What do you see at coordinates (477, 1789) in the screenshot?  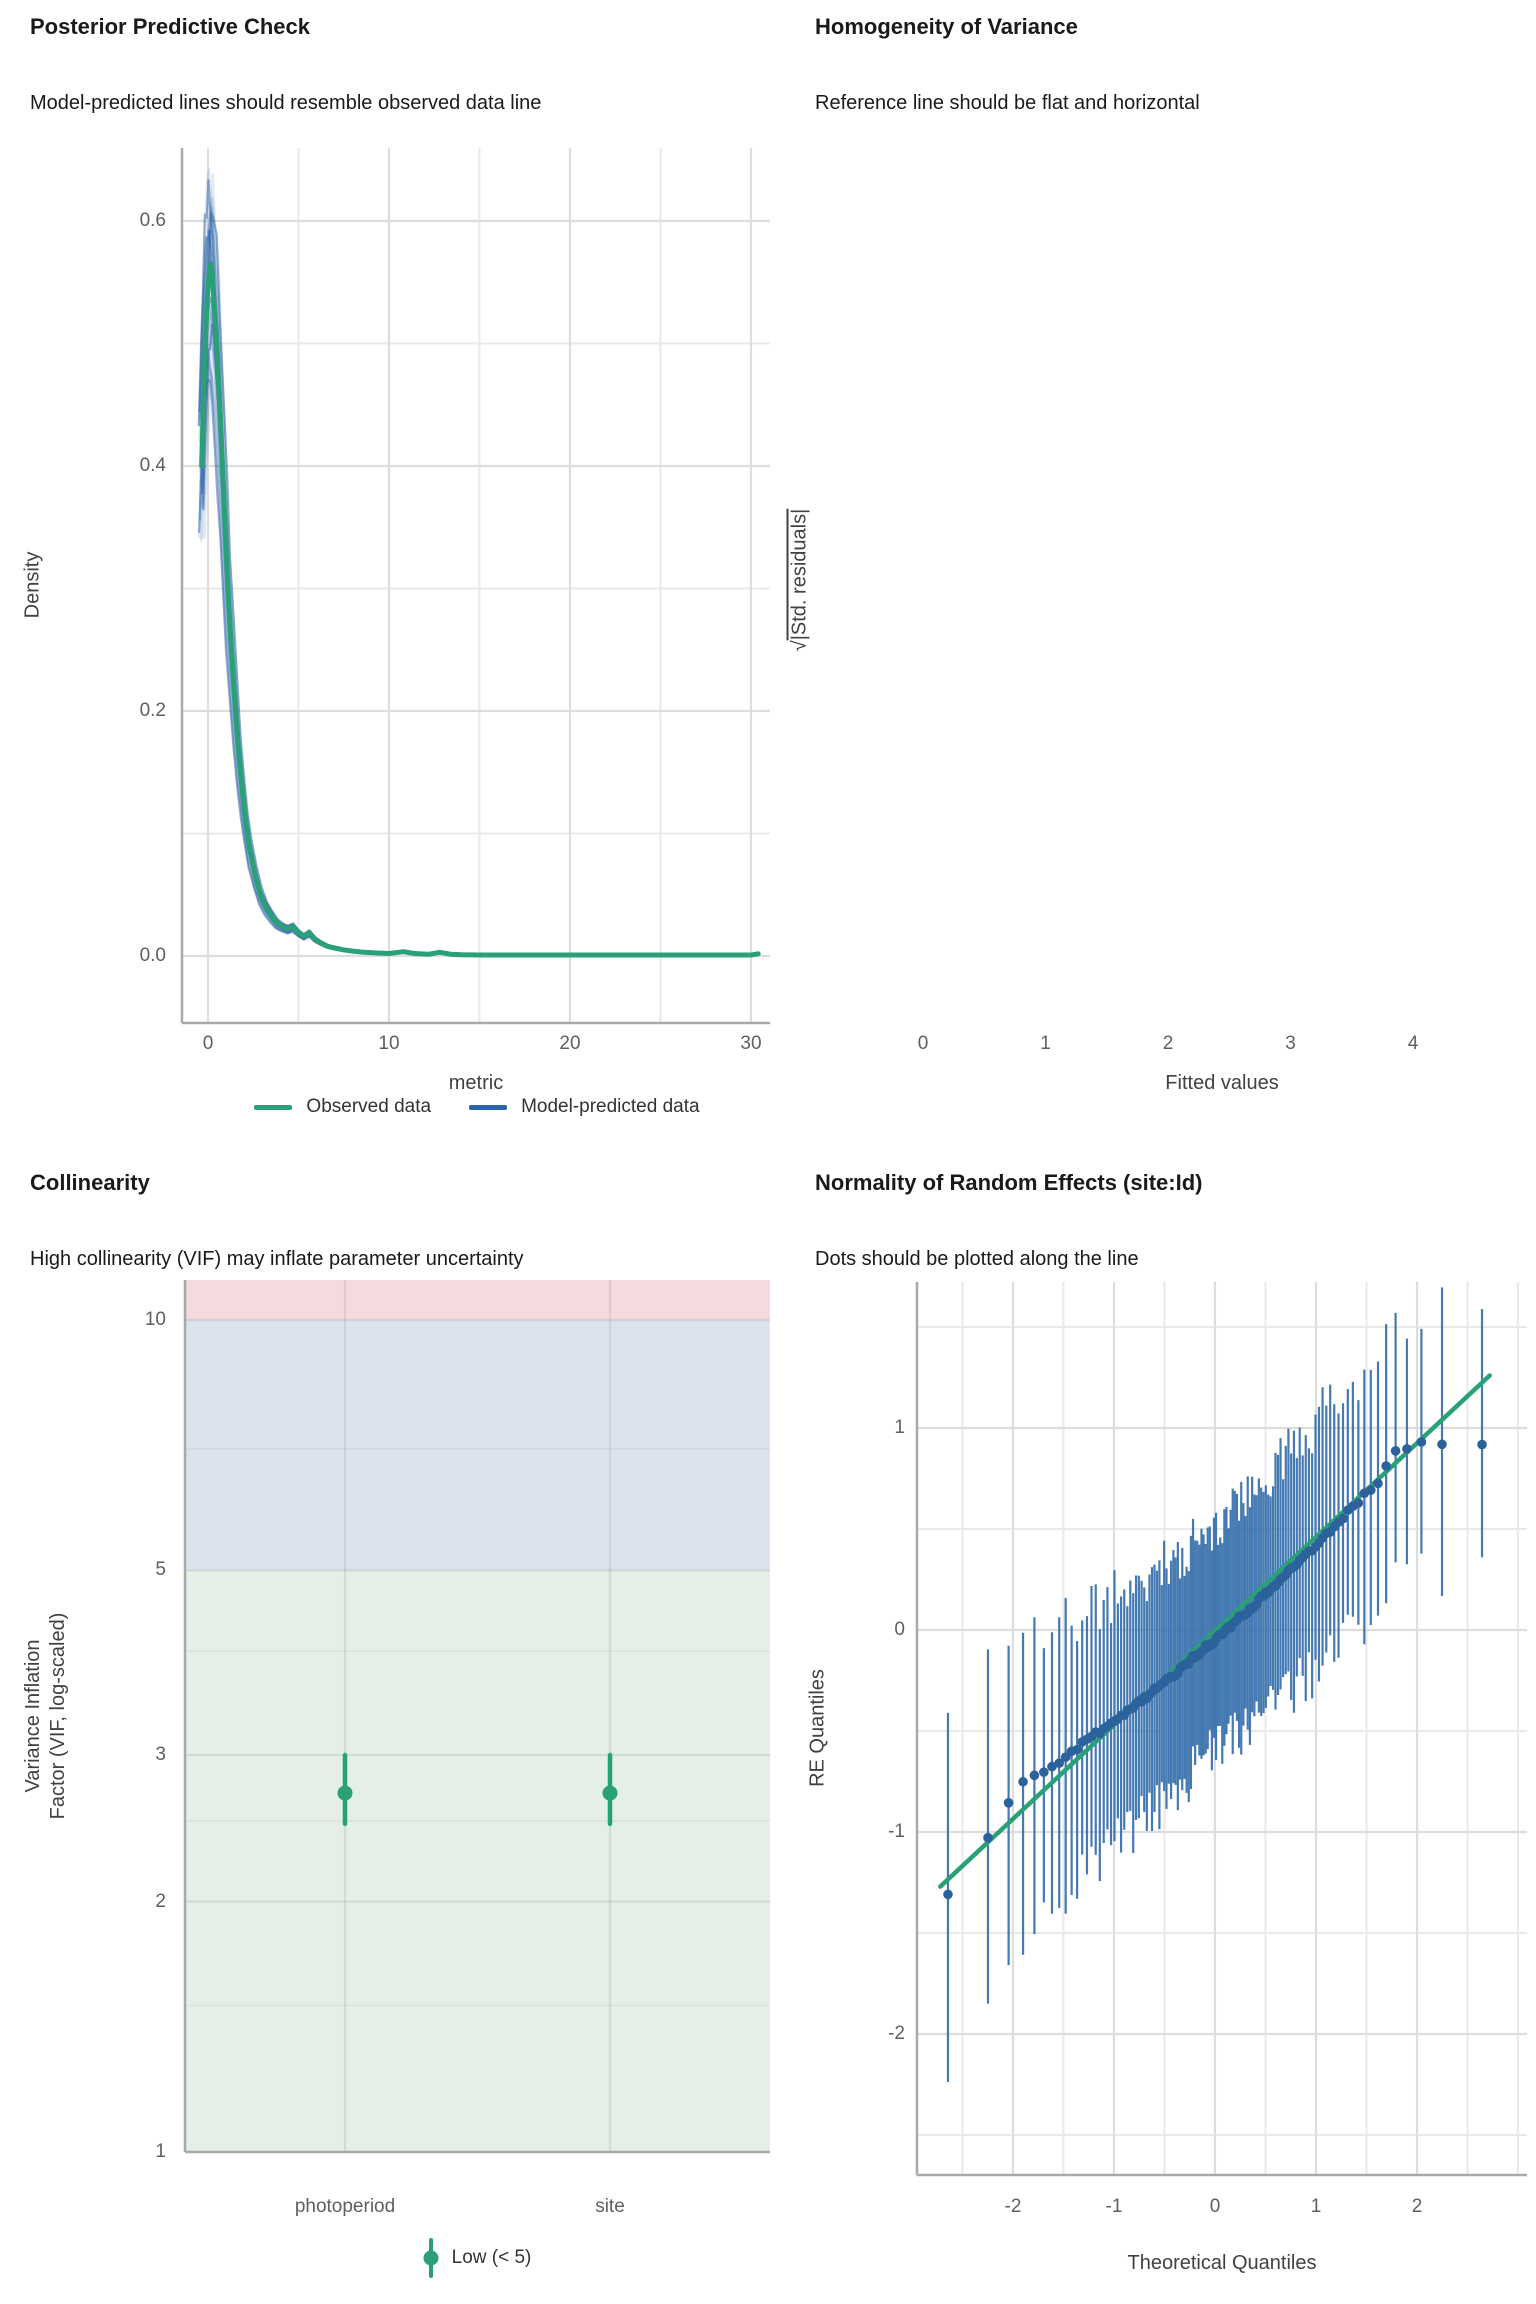 I see `vif-pointranges` at bounding box center [477, 1789].